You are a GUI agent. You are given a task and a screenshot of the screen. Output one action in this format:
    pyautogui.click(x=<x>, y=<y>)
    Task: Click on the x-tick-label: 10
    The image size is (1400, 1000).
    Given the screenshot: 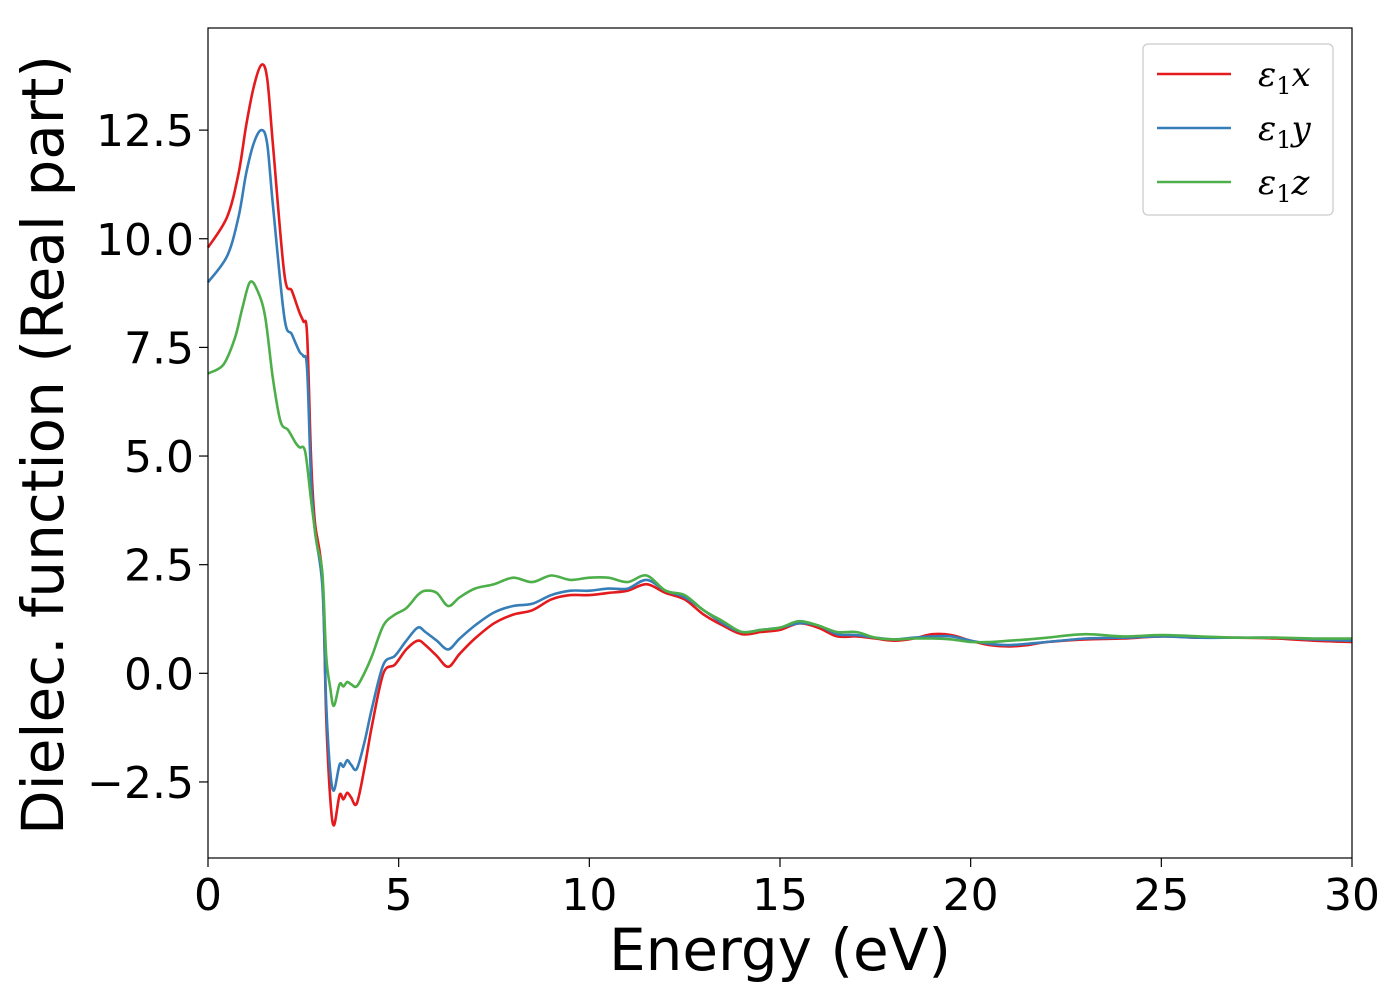 What is the action you would take?
    pyautogui.click(x=589, y=895)
    